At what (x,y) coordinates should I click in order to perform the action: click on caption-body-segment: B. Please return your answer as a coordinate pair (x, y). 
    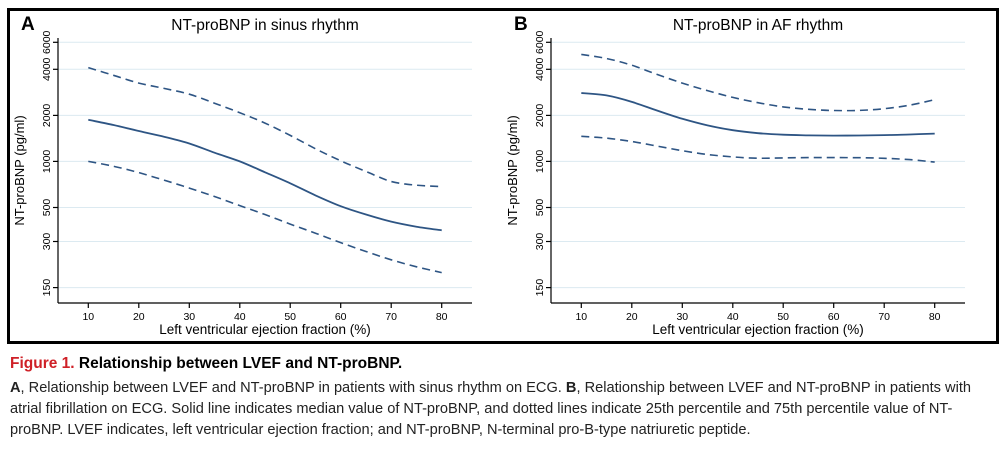
    Looking at the image, I should click on (571, 388).